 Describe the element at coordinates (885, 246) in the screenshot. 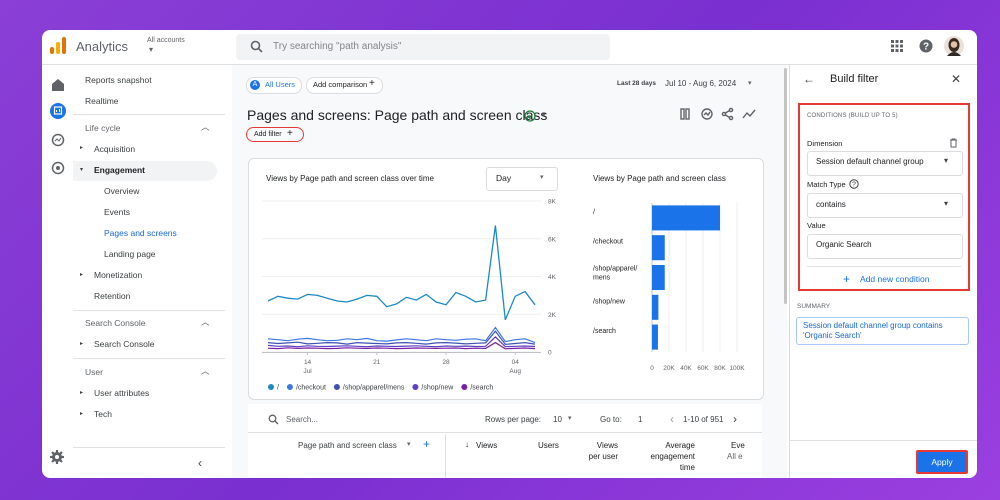

I see `value-input` at that location.